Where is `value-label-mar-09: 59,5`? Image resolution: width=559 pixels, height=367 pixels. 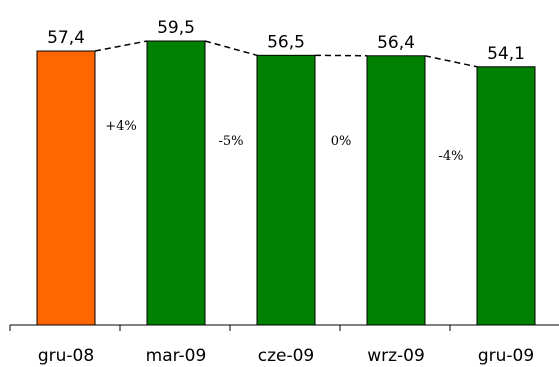 value-label-mar-09: 59,5 is located at coordinates (176, 28).